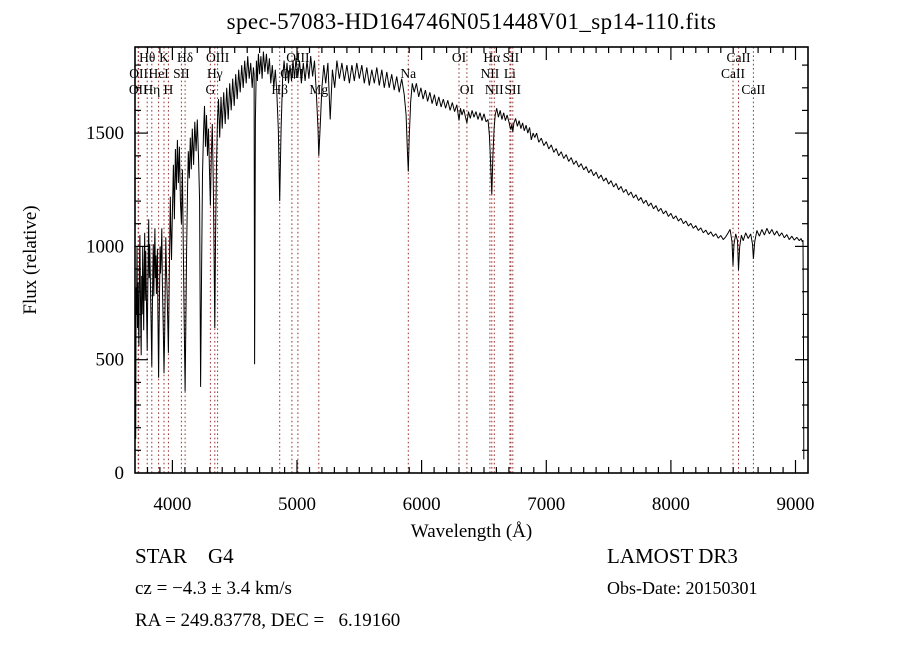 Image resolution: width=900 pixels, height=649 pixels. What do you see at coordinates (796, 504) in the screenshot?
I see `x-tick-label: 9000` at bounding box center [796, 504].